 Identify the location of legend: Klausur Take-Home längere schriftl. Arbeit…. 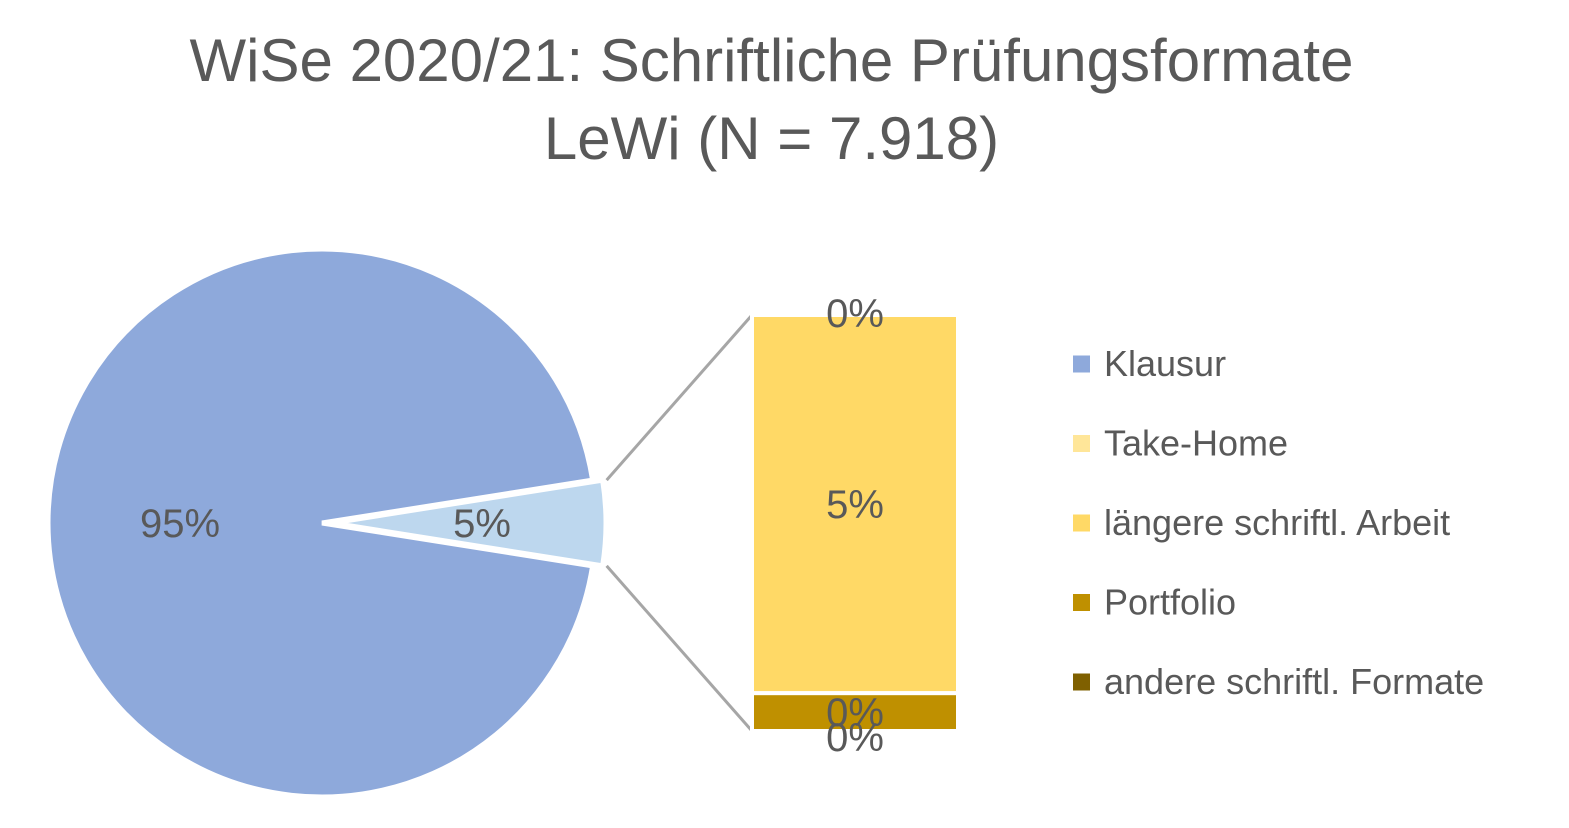
(1278, 522).